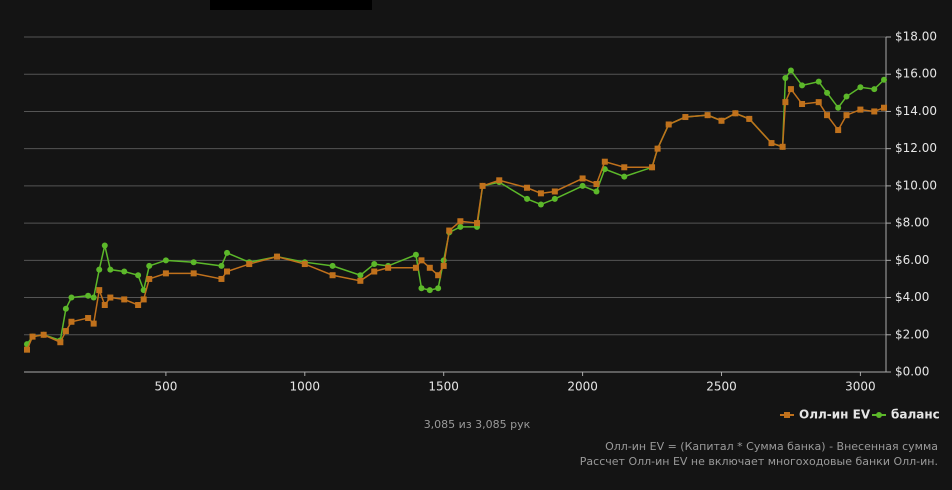 This screenshot has height=490, width=952. What do you see at coordinates (477, 424) in the screenshot?
I see `hands-caption: 3,085 из 3,085 рук` at bounding box center [477, 424].